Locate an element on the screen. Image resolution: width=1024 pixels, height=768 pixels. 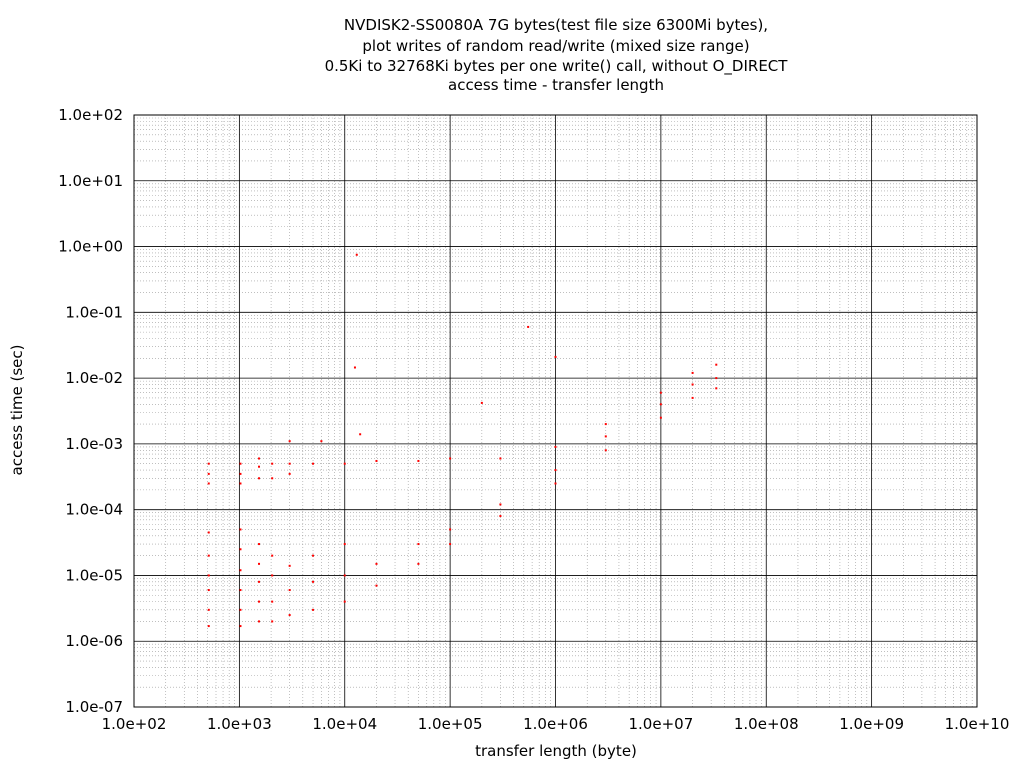
x-tick-label: 1.0e+06 is located at coordinates (555, 724).